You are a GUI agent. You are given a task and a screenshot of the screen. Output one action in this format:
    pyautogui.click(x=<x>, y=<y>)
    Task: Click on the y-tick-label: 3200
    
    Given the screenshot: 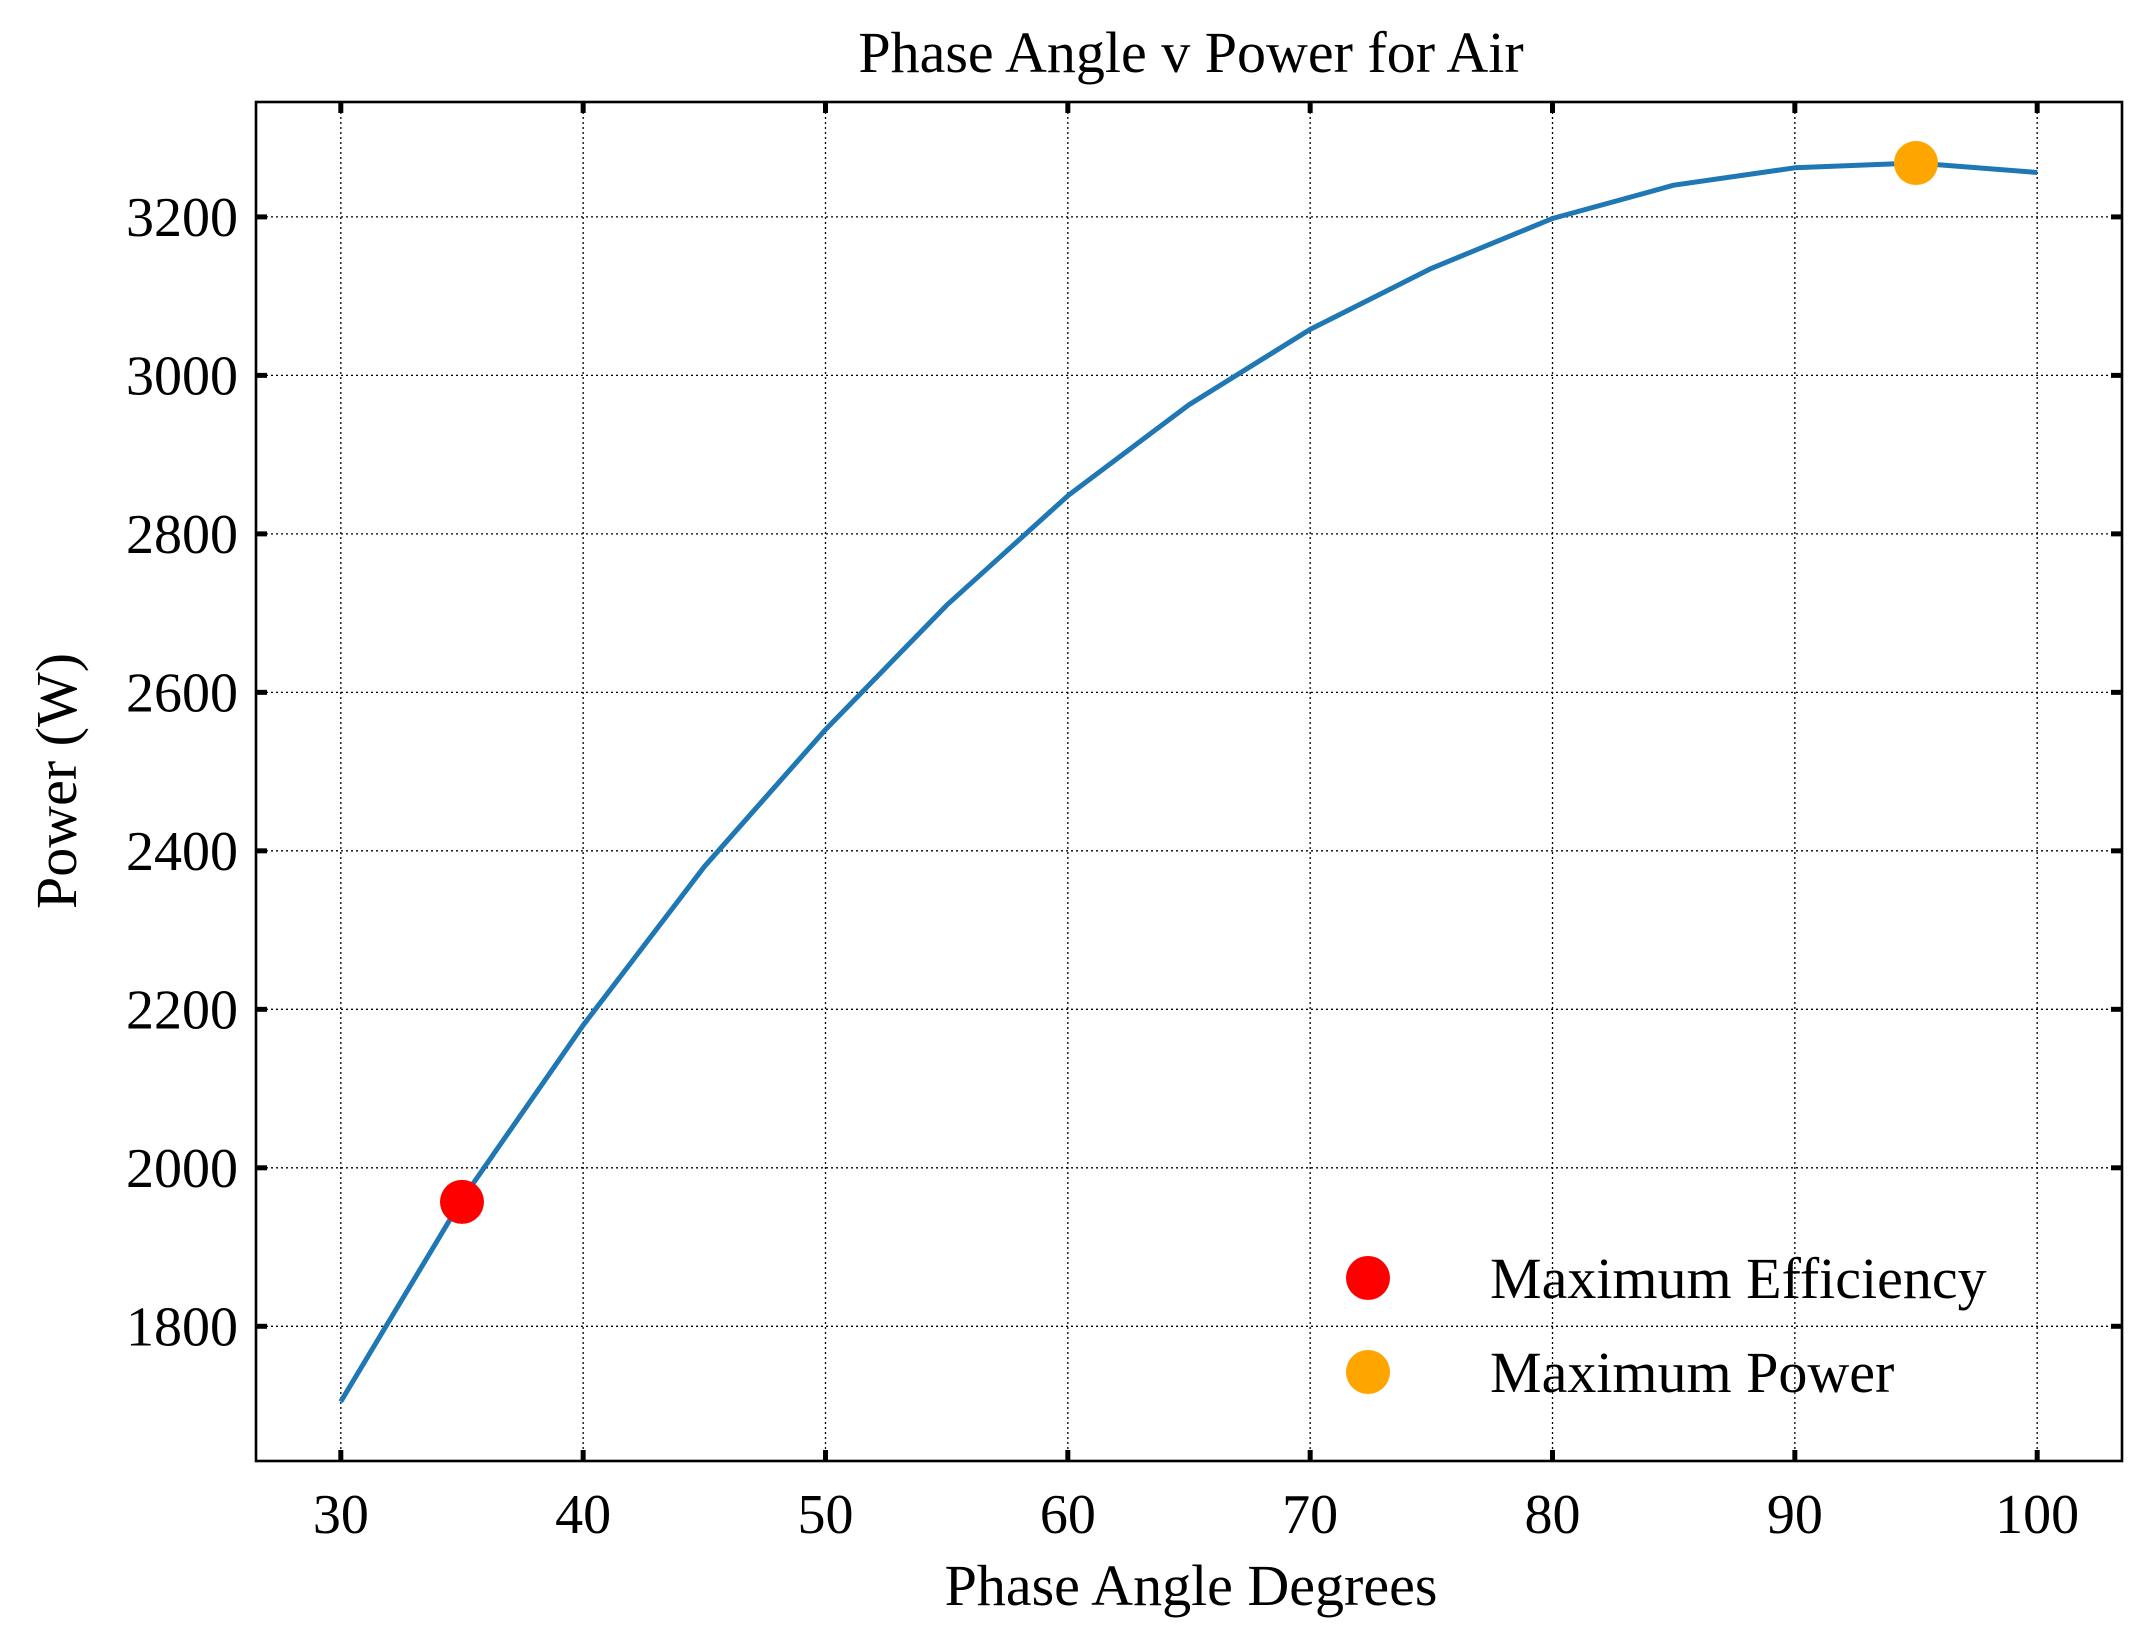 What is the action you would take?
    pyautogui.click(x=182, y=218)
    